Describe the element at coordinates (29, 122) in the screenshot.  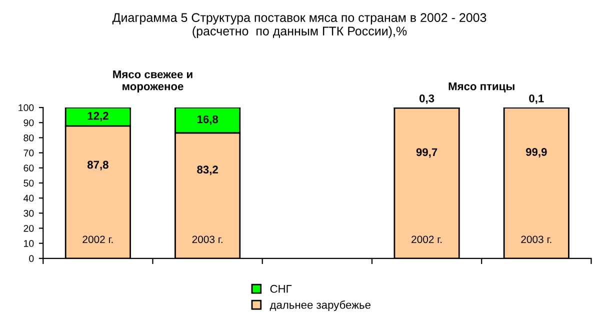
I see `y-tick-label: 90` at that location.